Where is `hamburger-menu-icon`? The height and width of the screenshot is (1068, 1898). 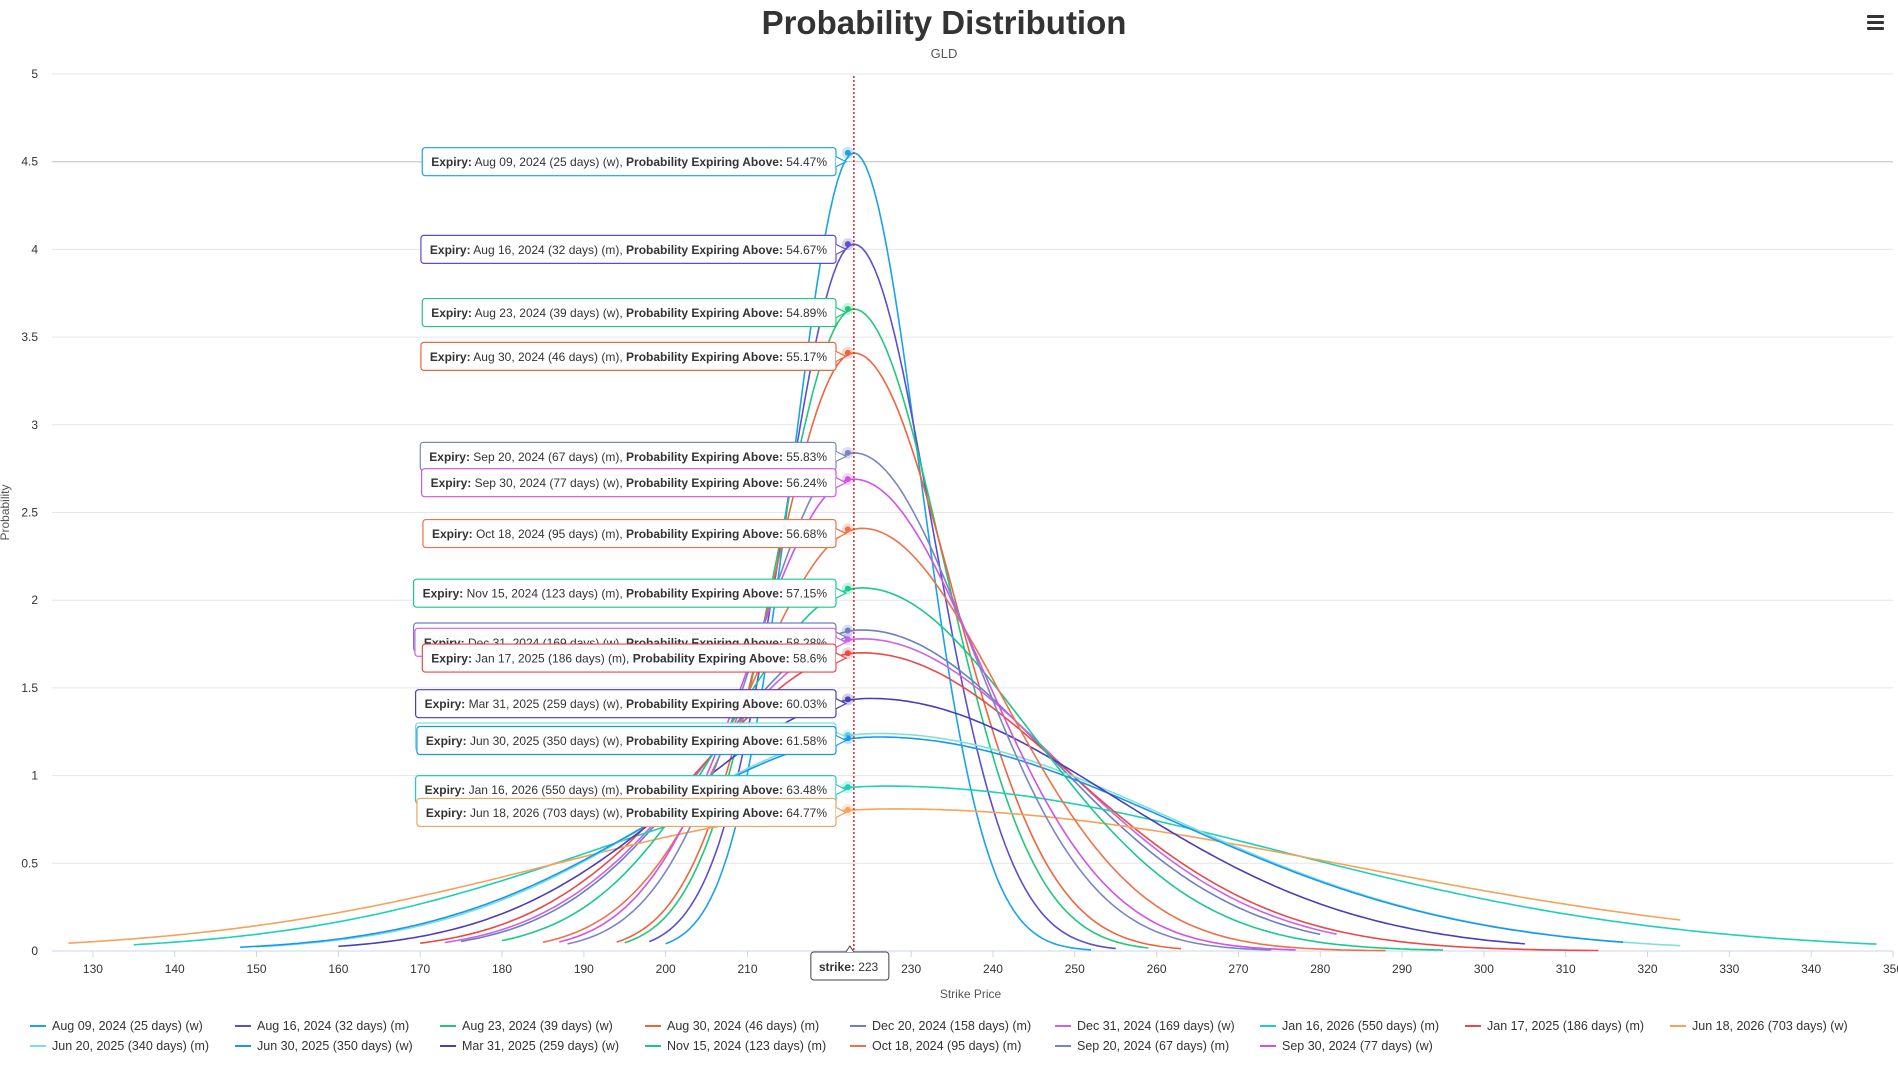
hamburger-menu-icon is located at coordinates (1875, 23).